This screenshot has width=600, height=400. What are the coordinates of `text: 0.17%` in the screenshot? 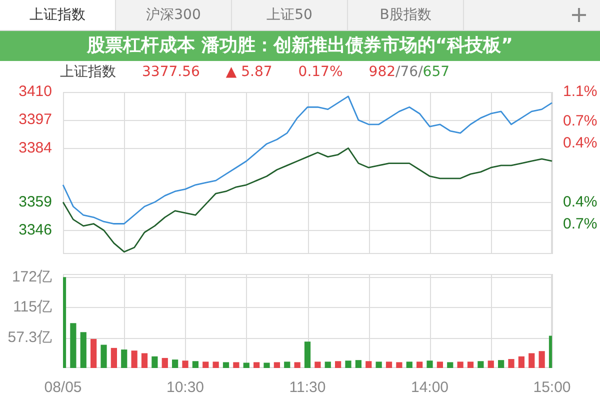 It's located at (320, 72).